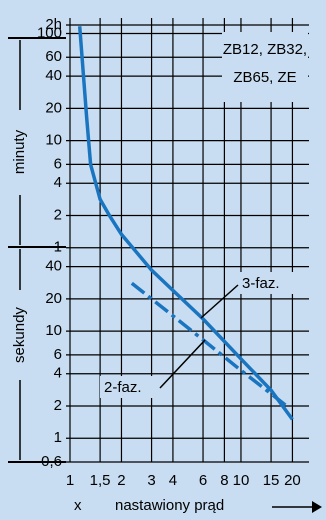 This screenshot has height=520, width=326. I want to click on y-label: minuty, so click(19, 151).